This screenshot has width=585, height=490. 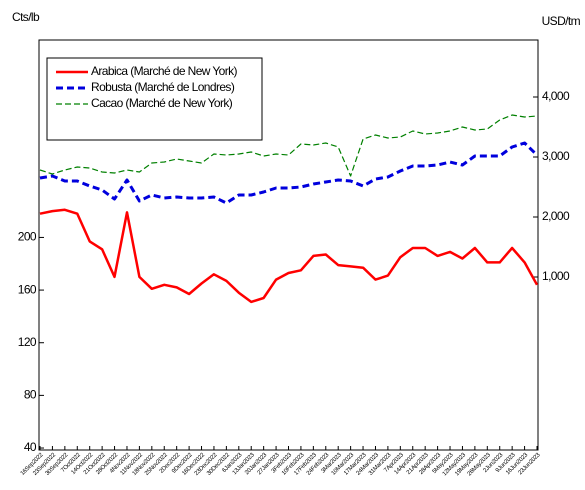 What do you see at coordinates (556, 276) in the screenshot?
I see `y2-tick-label: 1,000` at bounding box center [556, 276].